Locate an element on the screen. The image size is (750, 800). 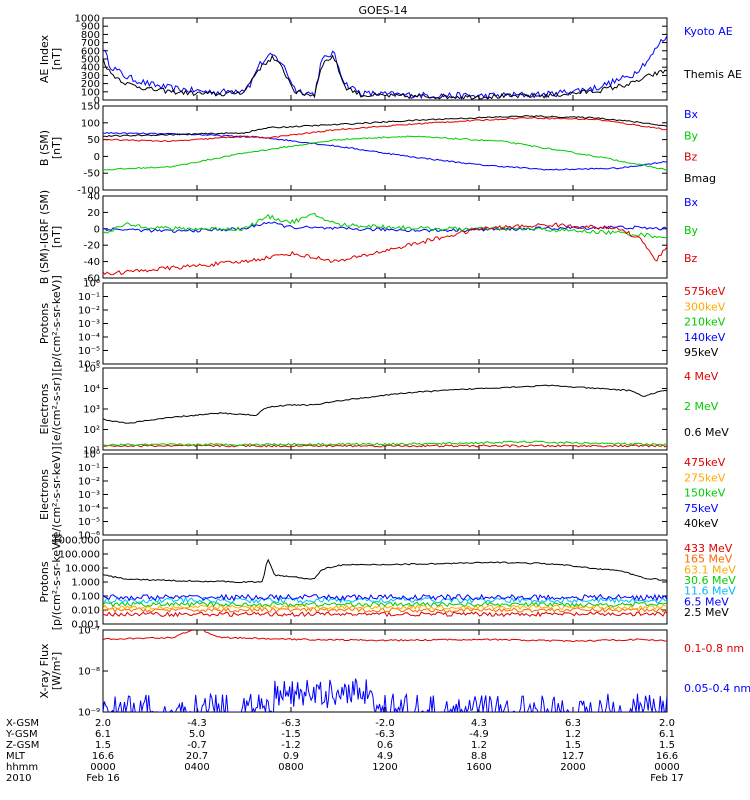
ephemeris-value: 20.7 is located at coordinates (197, 756).